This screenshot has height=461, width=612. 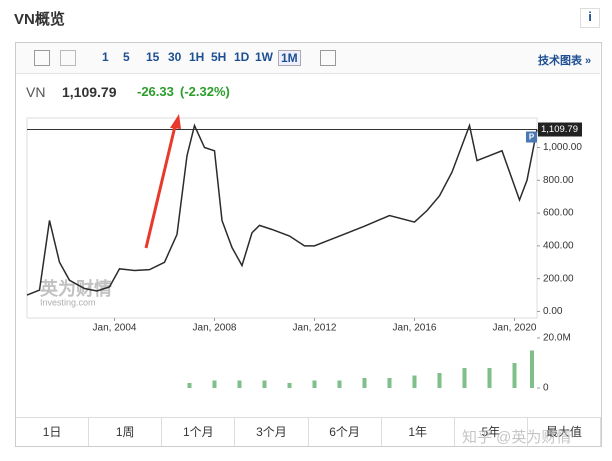 What do you see at coordinates (418, 431) in the screenshot?
I see `range-button: 1年` at bounding box center [418, 431].